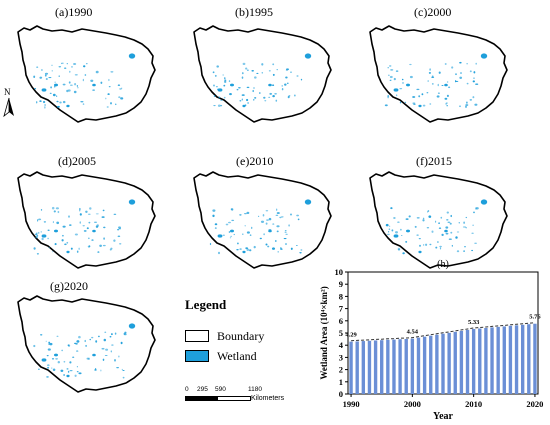 The height and width of the screenshot is (425, 550). I want to click on data-label-2010: 5.33, so click(474, 322).